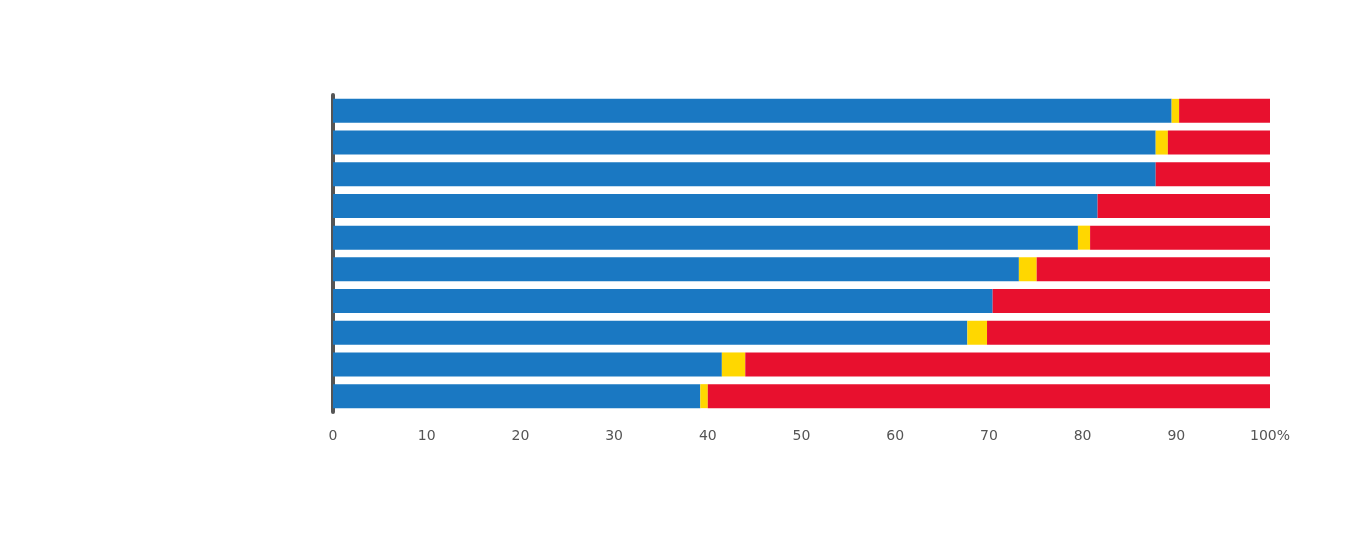 The image size is (1369, 540). What do you see at coordinates (1082, 435) in the screenshot?
I see `x-tick-label: 80` at bounding box center [1082, 435].